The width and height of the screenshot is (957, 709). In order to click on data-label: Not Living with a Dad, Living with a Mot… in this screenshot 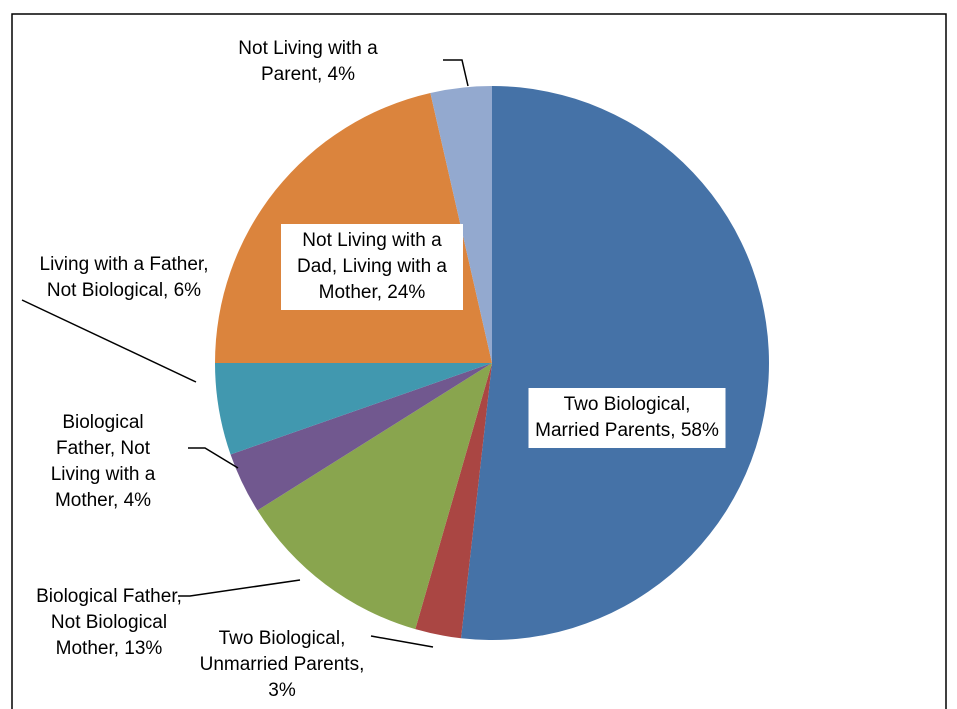, I will do `click(372, 267)`.